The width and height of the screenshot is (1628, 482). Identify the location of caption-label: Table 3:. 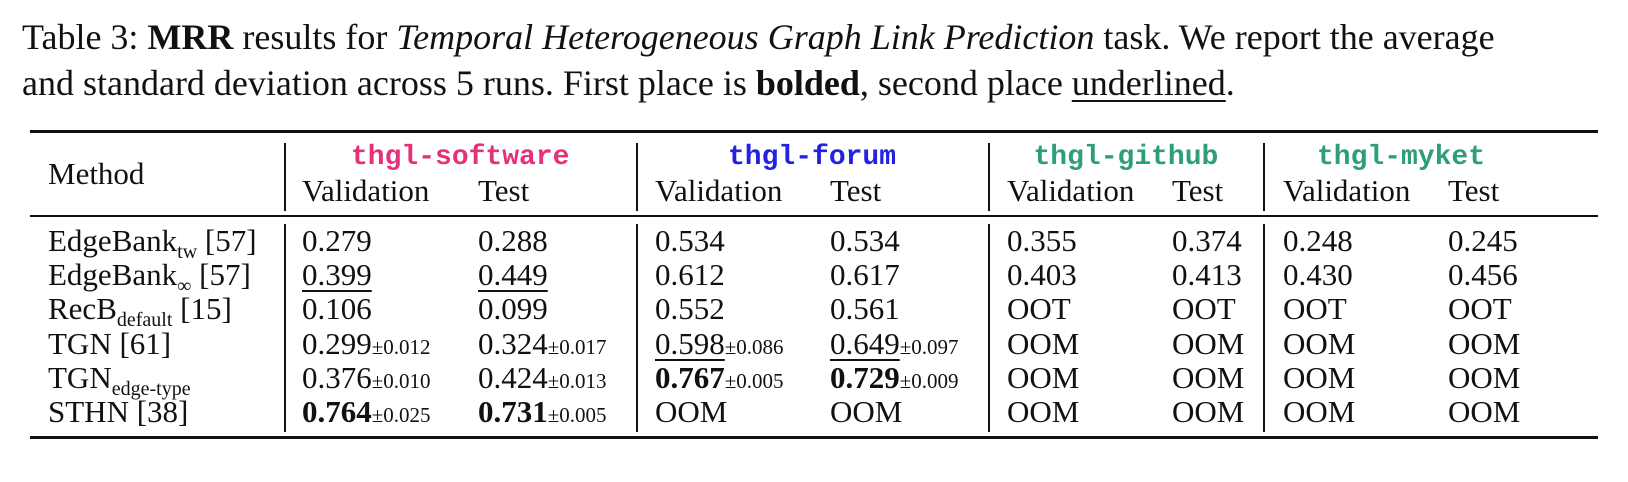
(80, 37).